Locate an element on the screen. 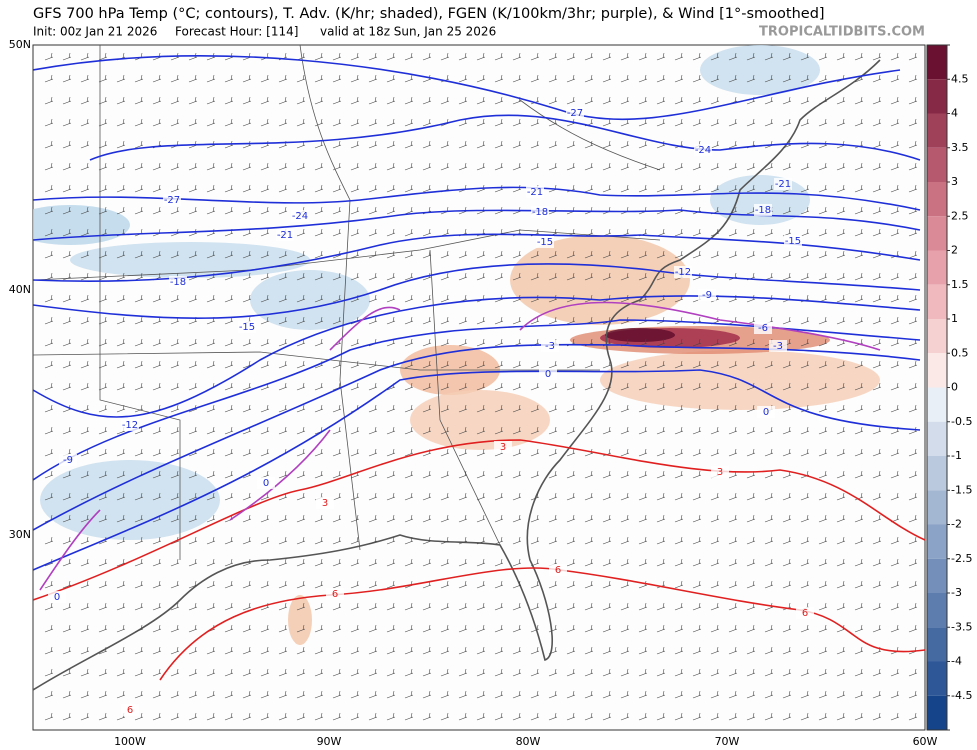  contour-label: -21 is located at coordinates (783, 184).